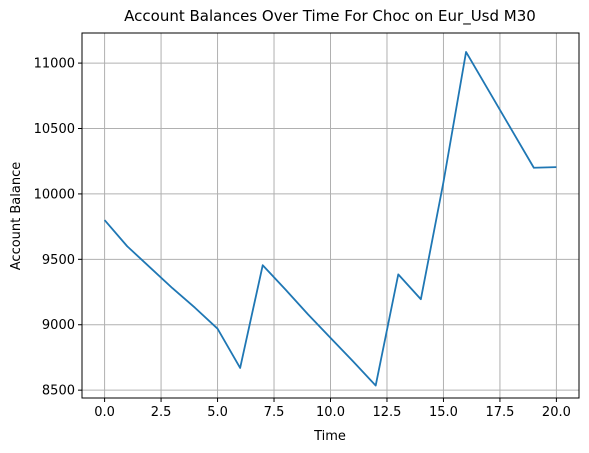 The height and width of the screenshot is (453, 589). Describe the element at coordinates (499, 412) in the screenshot. I see `x-tick-label: 17.5` at that location.